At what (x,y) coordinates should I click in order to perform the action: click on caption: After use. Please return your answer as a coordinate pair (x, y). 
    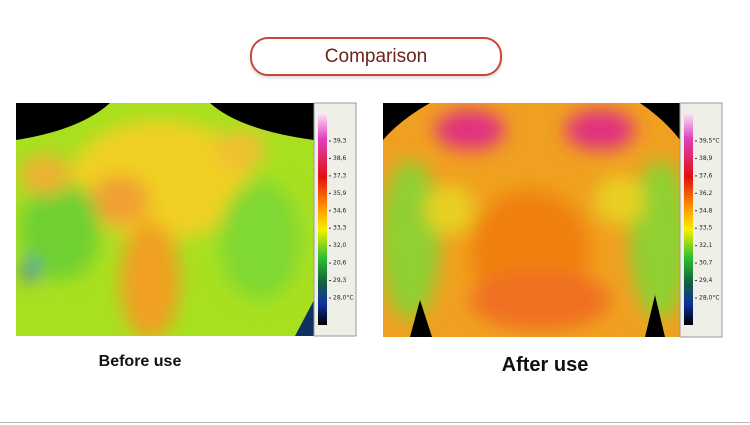
    Looking at the image, I should click on (545, 365).